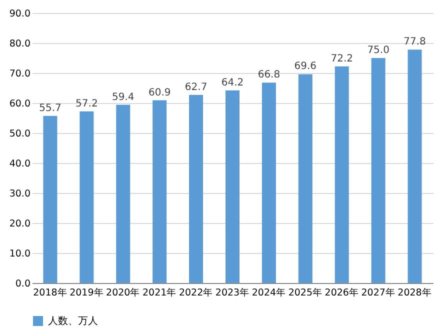  Describe the element at coordinates (22, 284) in the screenshot. I see `y-tick-label: 0.0` at that location.